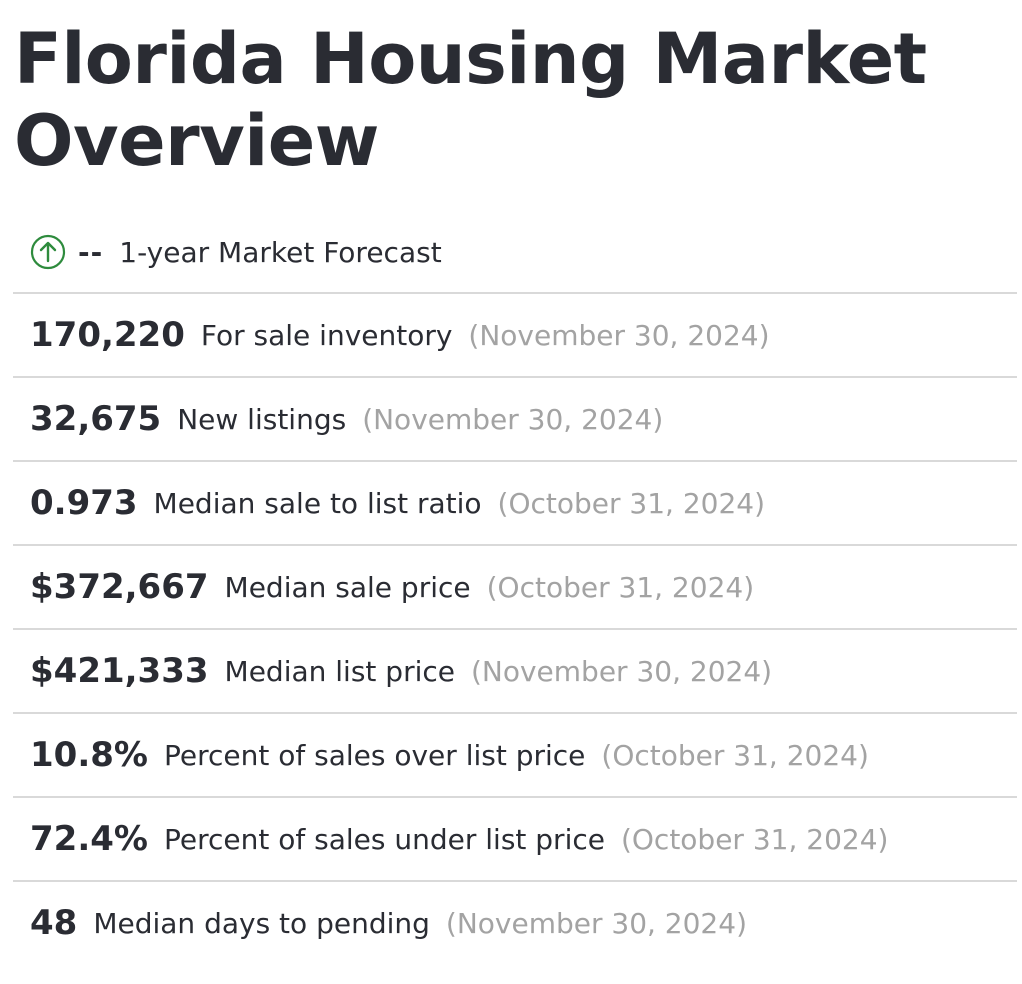  What do you see at coordinates (339, 671) in the screenshot?
I see `stat-label: Median list price` at bounding box center [339, 671].